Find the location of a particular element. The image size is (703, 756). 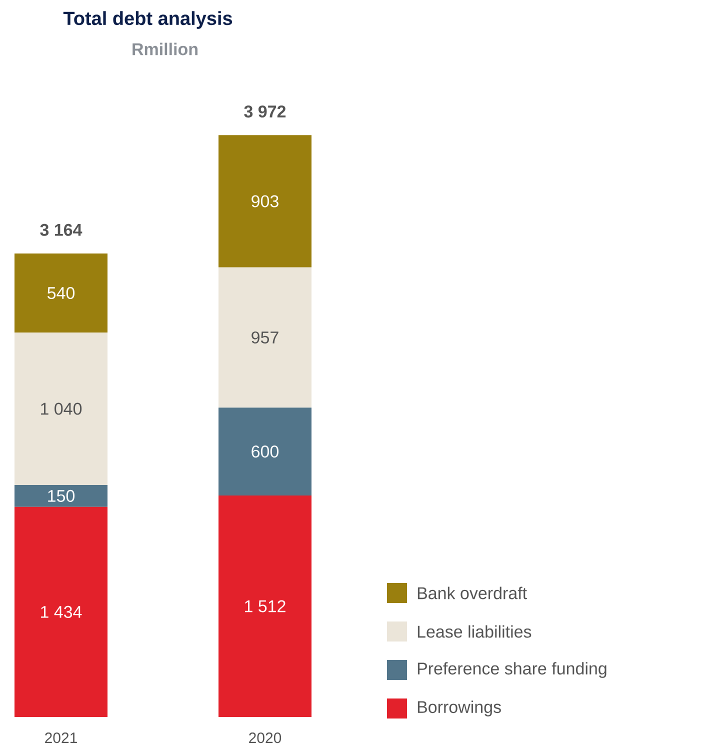

x-tick-label: 2021 is located at coordinates (61, 738).